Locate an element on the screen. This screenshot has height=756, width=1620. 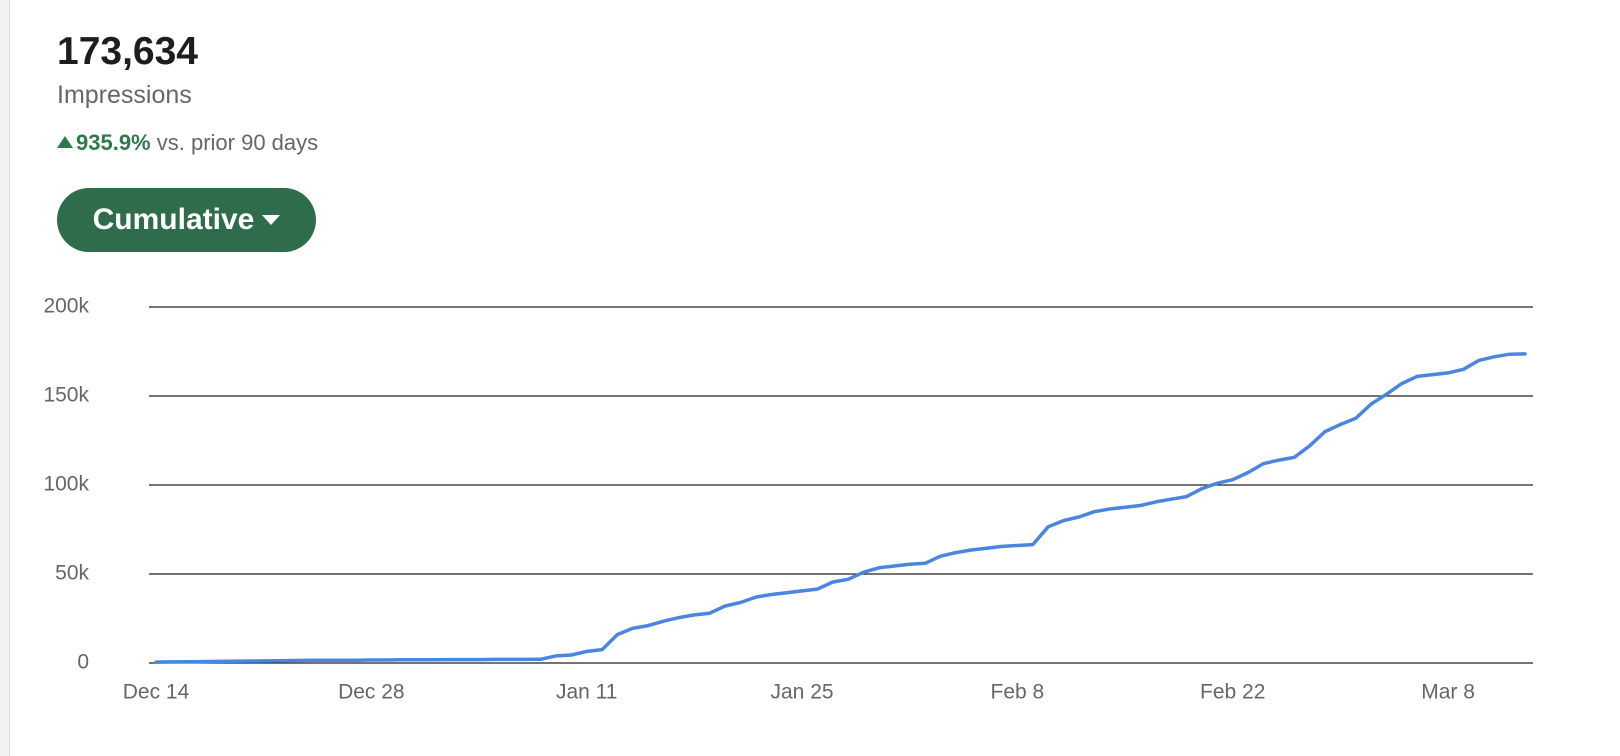
mode-label: Cumulative is located at coordinates (173, 219).